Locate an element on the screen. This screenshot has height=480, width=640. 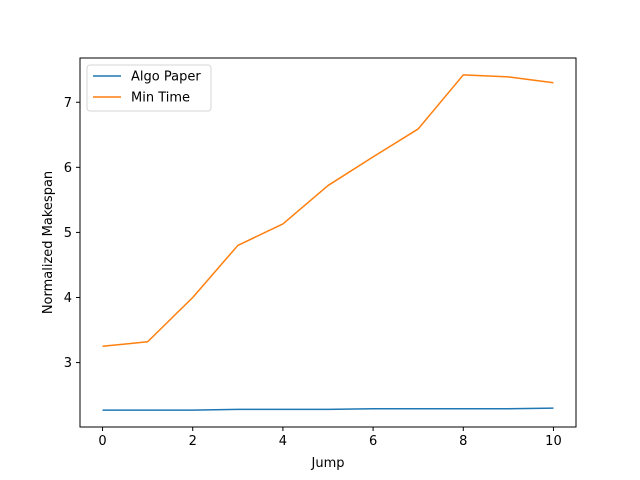
legend-label-algo-paper: Algo Paper is located at coordinates (166, 77).